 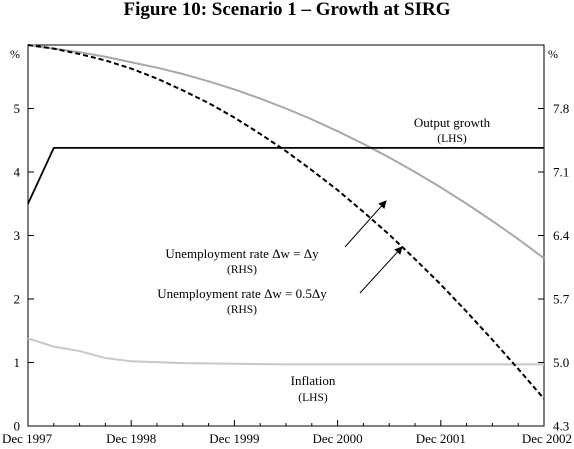 I want to click on left-tick-label: 0, so click(x=17, y=426).